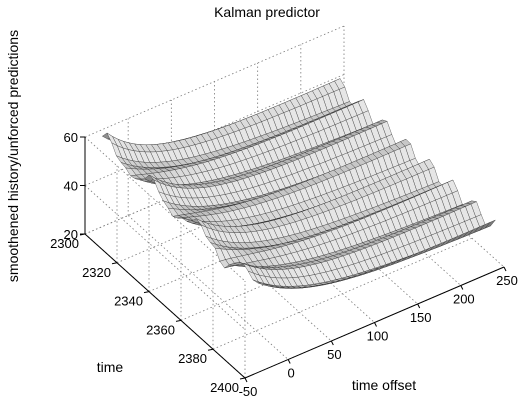  What do you see at coordinates (165, 306) in the screenshot?
I see `y-axis-line` at bounding box center [165, 306].